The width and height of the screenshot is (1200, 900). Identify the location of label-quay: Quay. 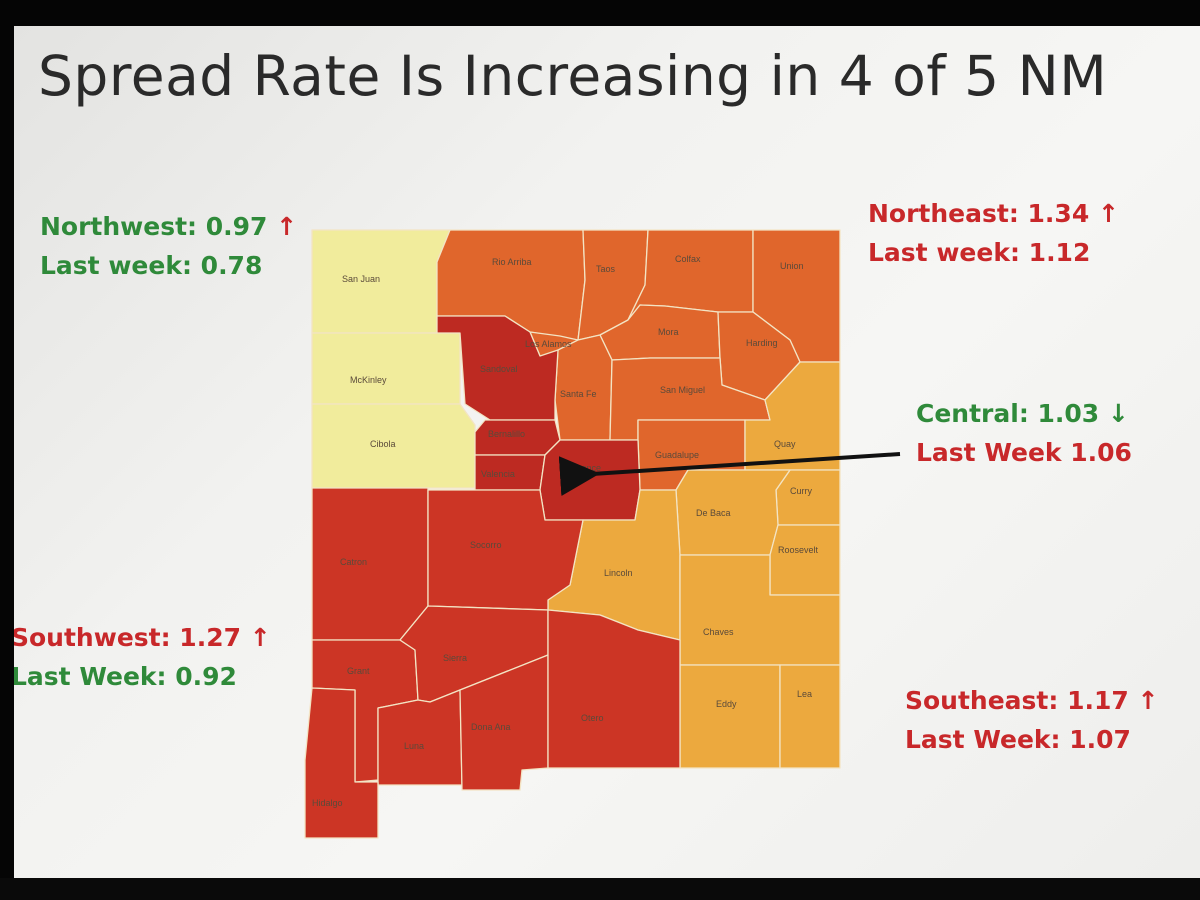
(785, 444).